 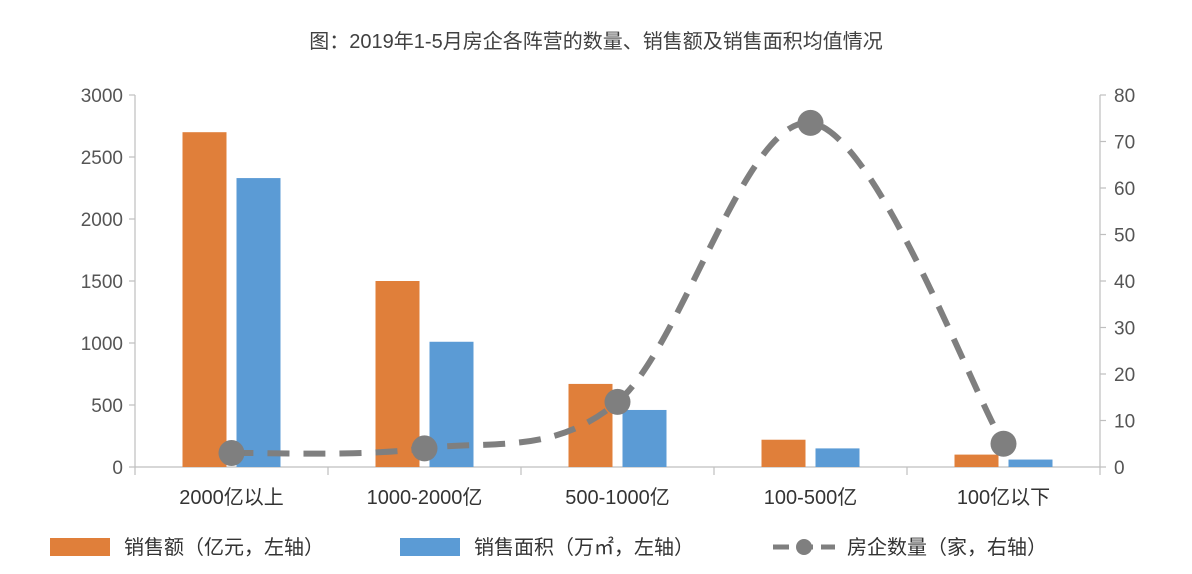 I want to click on left-tick-label: 0, so click(x=117, y=468).